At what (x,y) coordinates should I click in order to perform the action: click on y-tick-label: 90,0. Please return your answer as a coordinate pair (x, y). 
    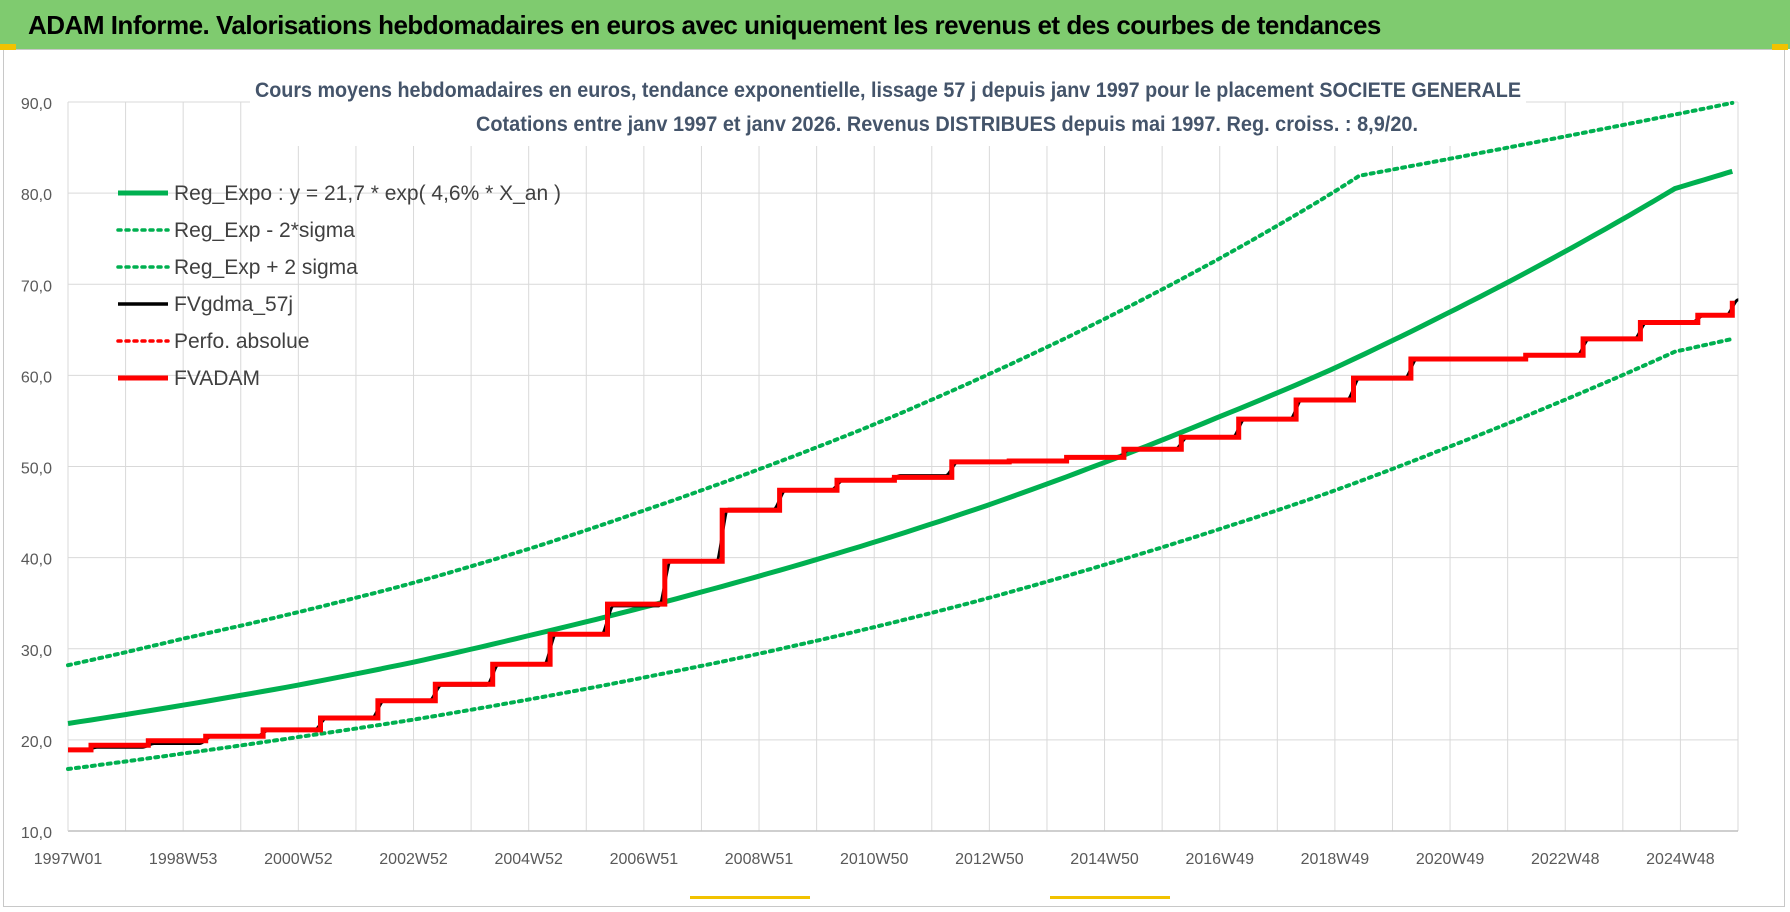
    Looking at the image, I should click on (36, 104).